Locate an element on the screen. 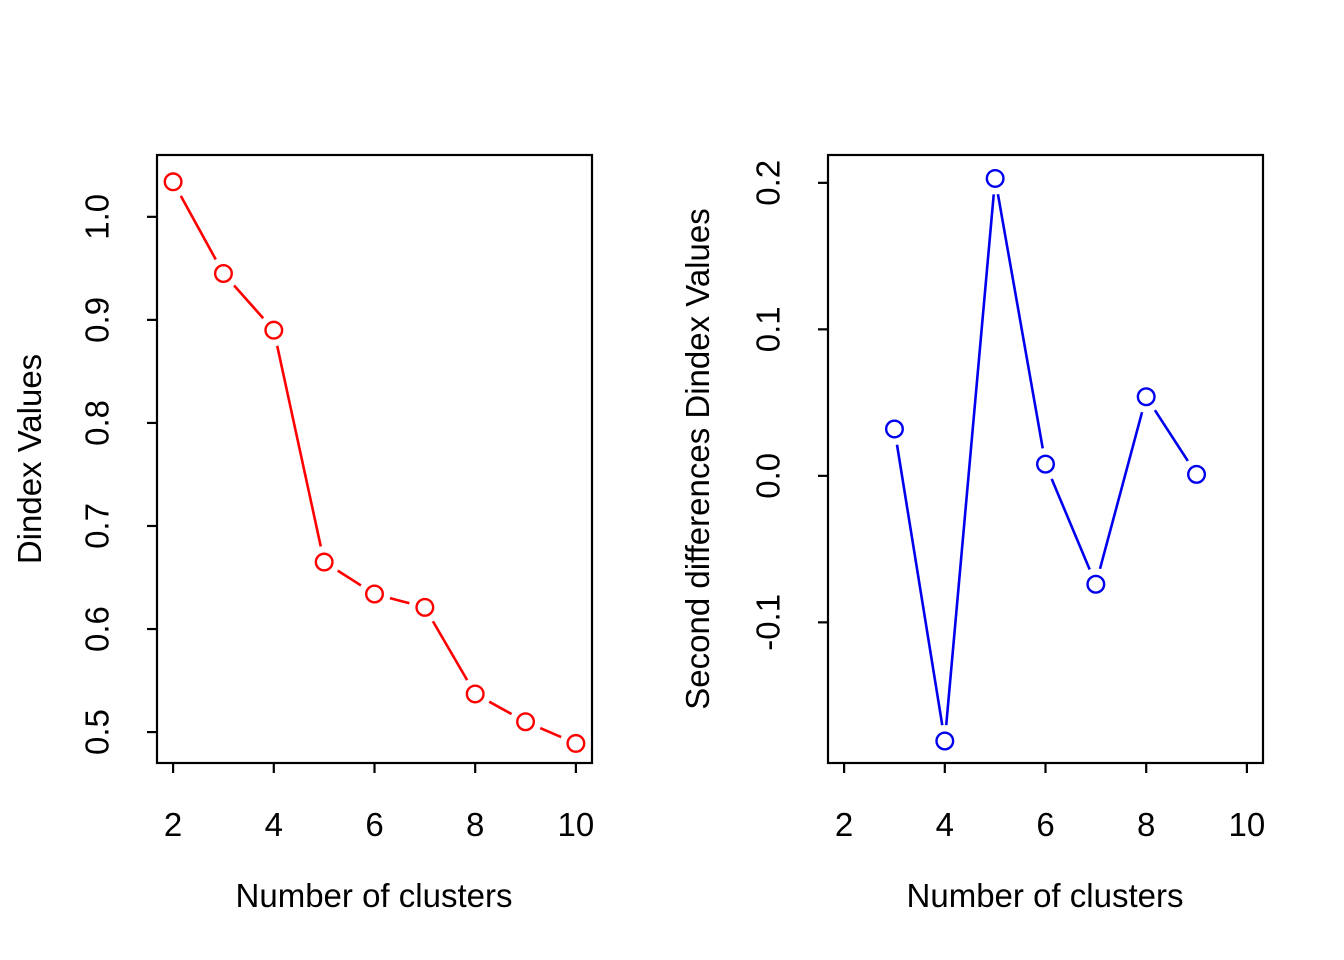 The image size is (1344, 960). left-y-axis-title: Dindex Values is located at coordinates (29, 459).